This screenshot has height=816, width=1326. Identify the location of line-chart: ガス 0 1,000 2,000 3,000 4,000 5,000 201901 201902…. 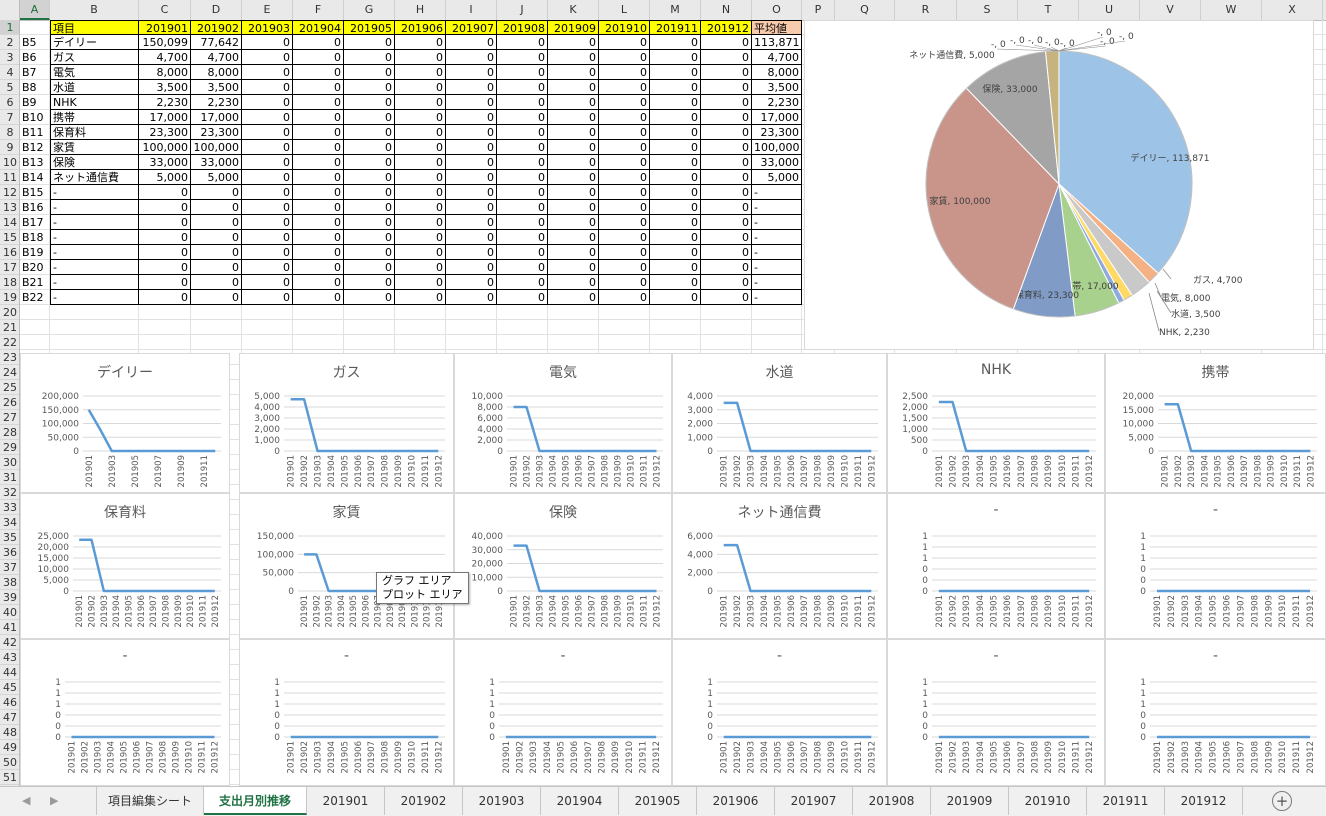
(346, 423).